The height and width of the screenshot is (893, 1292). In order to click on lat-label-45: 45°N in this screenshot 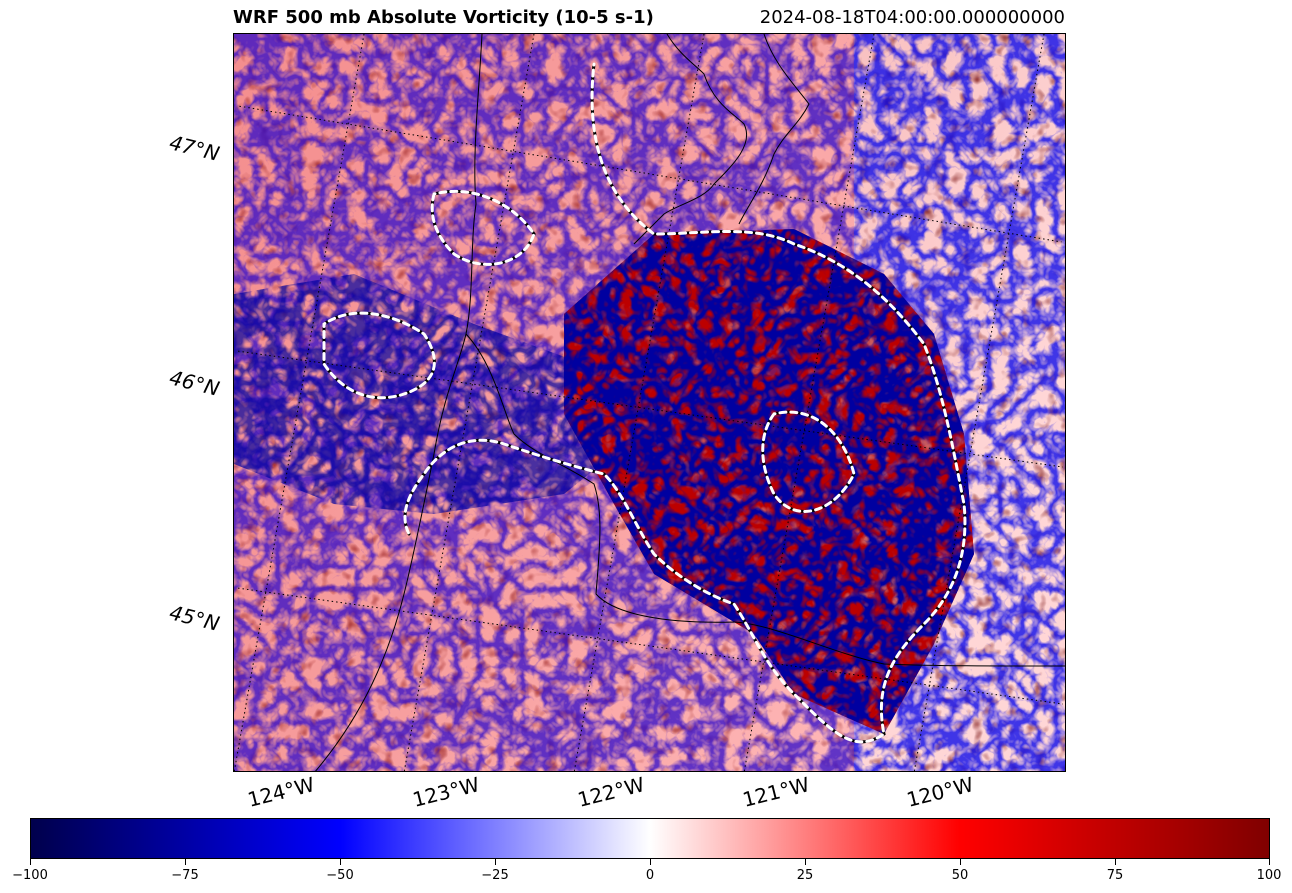, I will do `click(194, 618)`.